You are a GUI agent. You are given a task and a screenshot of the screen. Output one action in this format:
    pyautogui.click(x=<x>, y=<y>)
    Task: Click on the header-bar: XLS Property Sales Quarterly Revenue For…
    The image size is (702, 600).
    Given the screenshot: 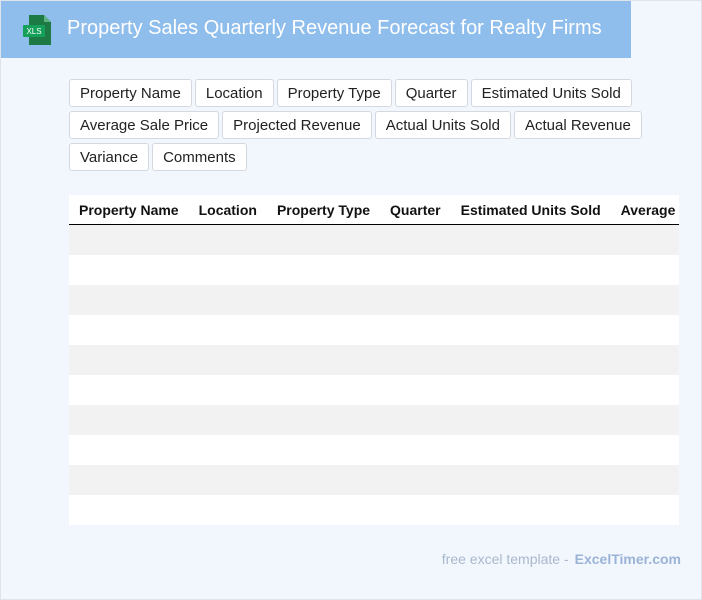 What is the action you would take?
    pyautogui.click(x=316, y=29)
    